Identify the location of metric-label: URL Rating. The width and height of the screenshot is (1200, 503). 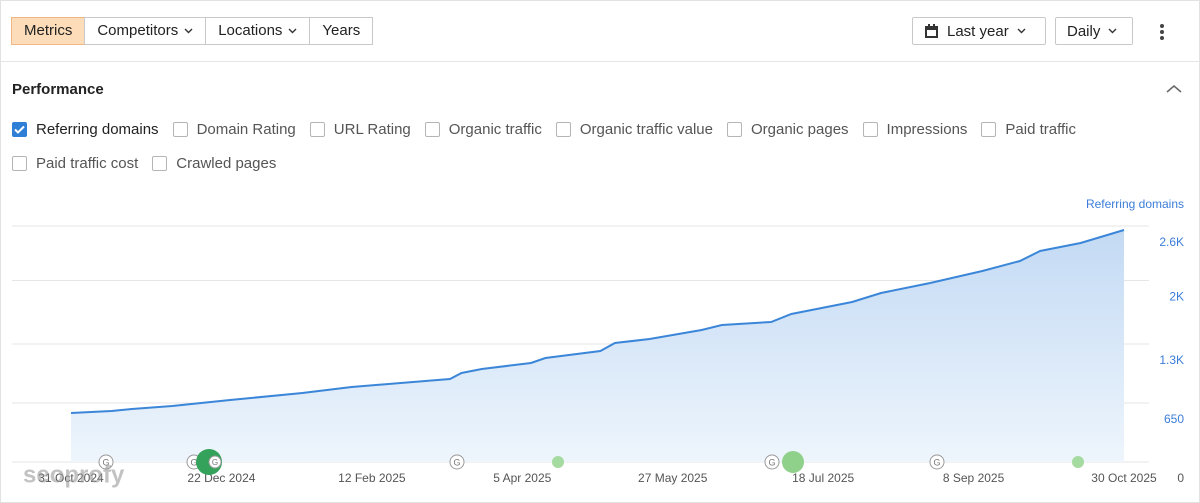
(372, 129).